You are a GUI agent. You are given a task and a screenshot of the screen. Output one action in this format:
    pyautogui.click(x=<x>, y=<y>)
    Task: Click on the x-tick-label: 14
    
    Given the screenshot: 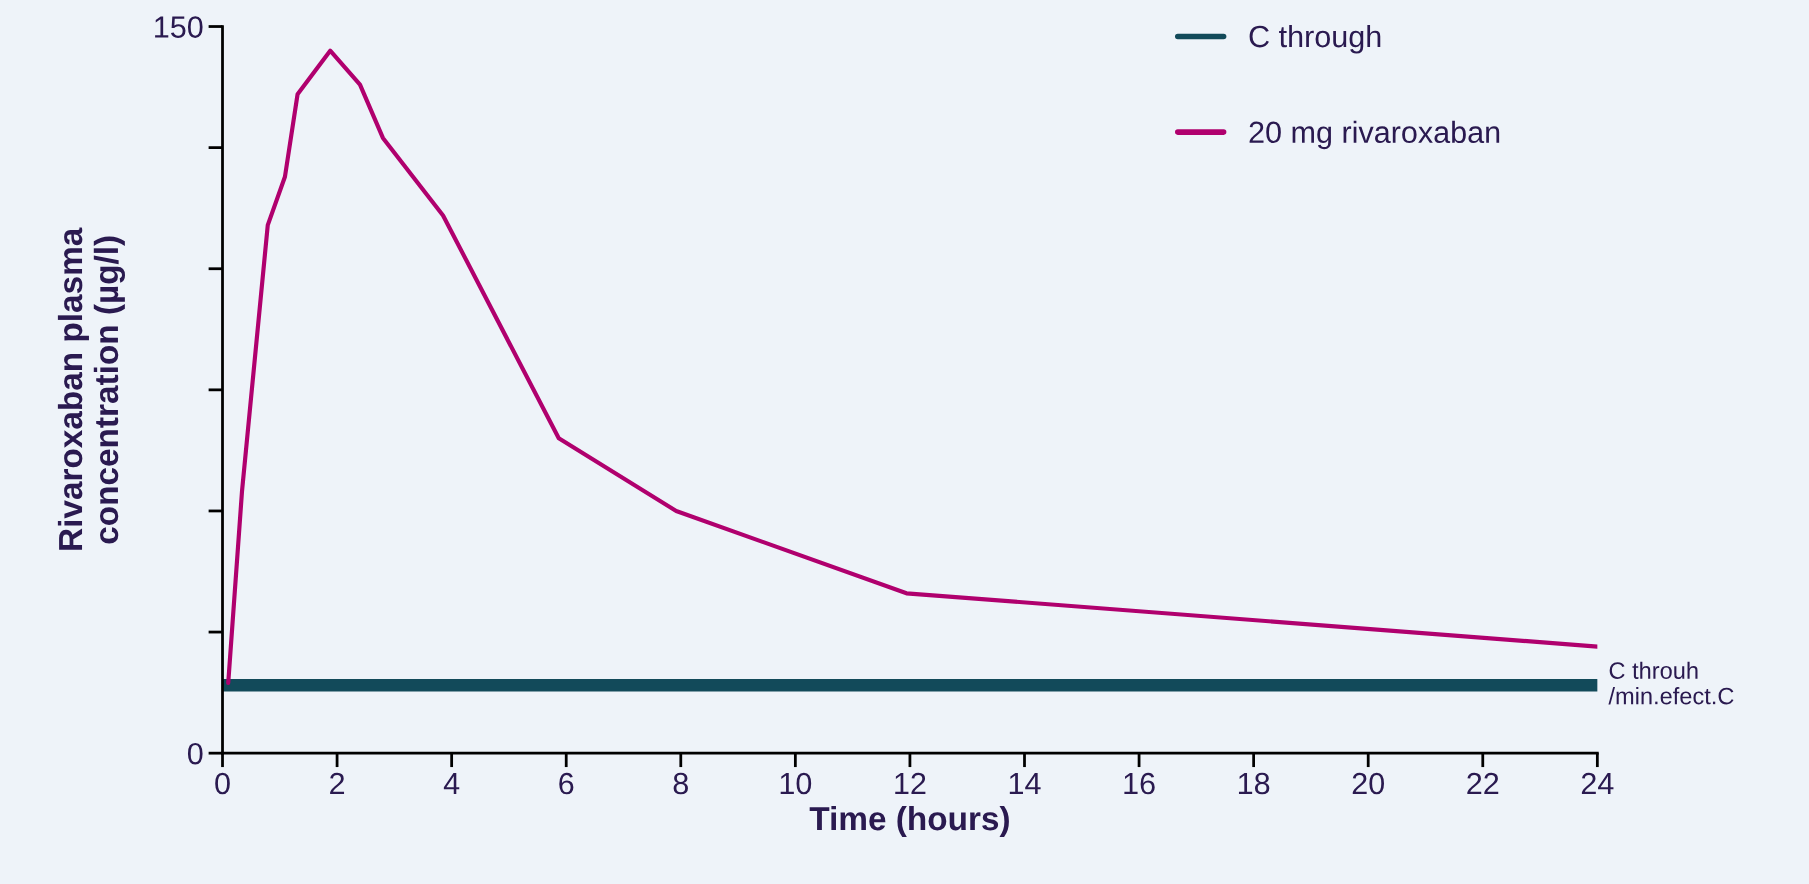 What is the action you would take?
    pyautogui.click(x=1025, y=784)
    